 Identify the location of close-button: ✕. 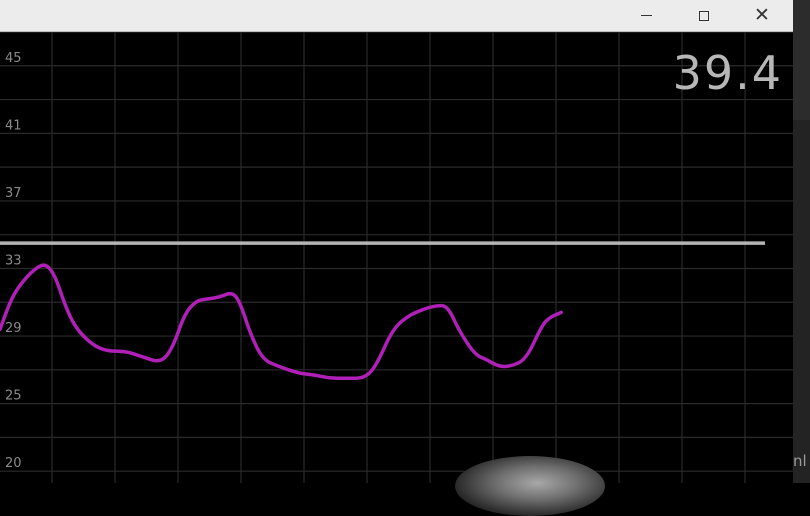
(762, 15).